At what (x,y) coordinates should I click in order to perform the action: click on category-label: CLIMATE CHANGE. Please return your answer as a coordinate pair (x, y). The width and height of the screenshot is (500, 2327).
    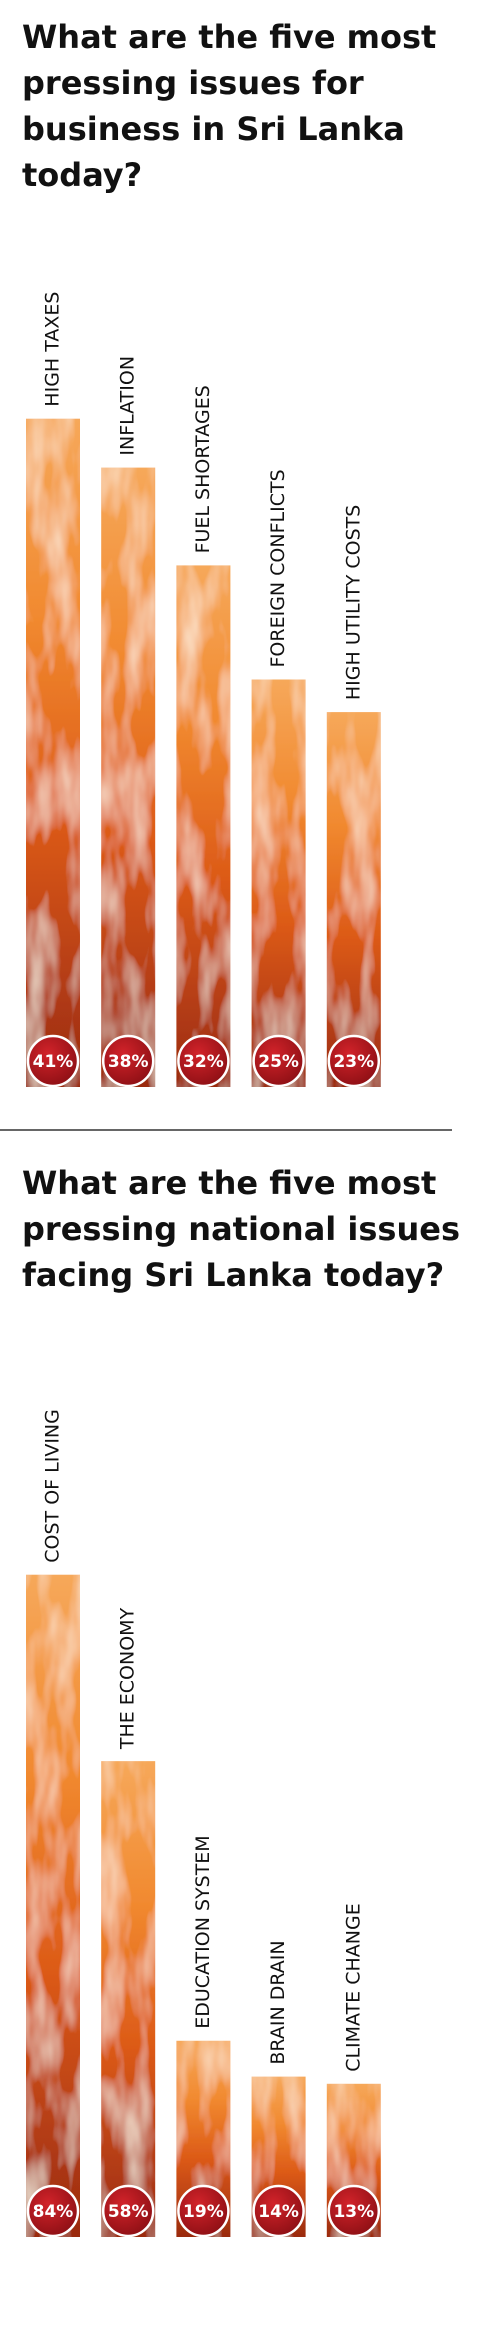
    Looking at the image, I should click on (353, 1987).